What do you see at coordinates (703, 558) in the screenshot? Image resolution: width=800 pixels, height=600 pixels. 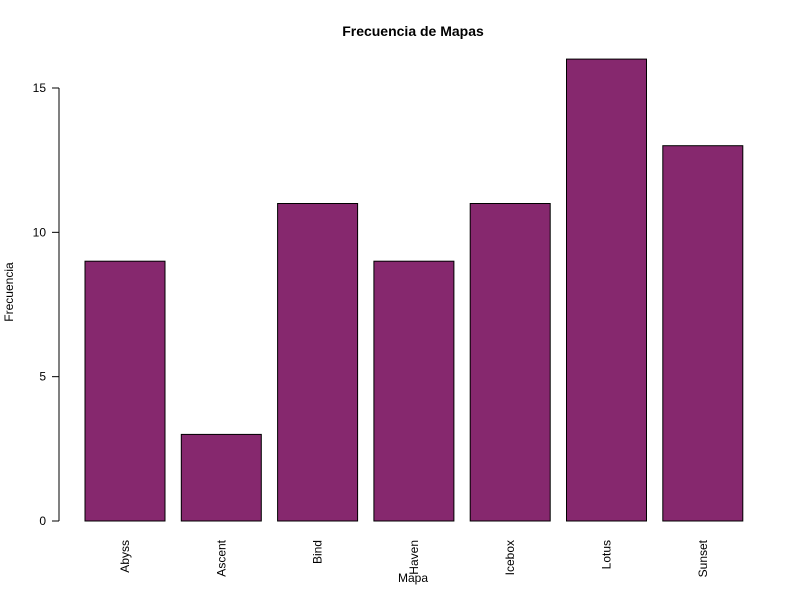 I see `x-tick-label: Sunset` at bounding box center [703, 558].